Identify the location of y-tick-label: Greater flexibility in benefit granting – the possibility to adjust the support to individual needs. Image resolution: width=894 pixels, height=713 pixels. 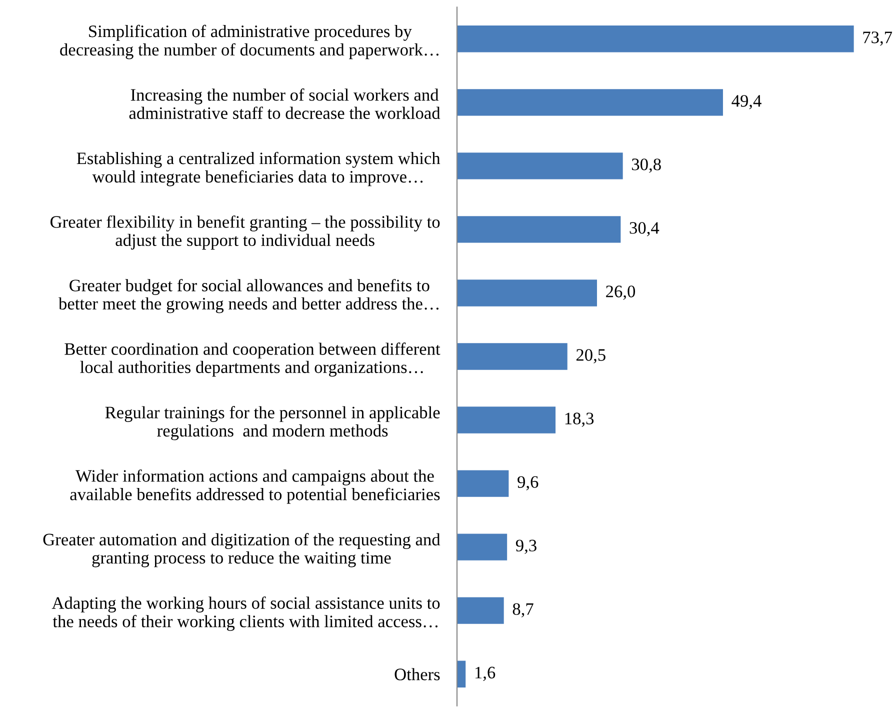
(245, 232).